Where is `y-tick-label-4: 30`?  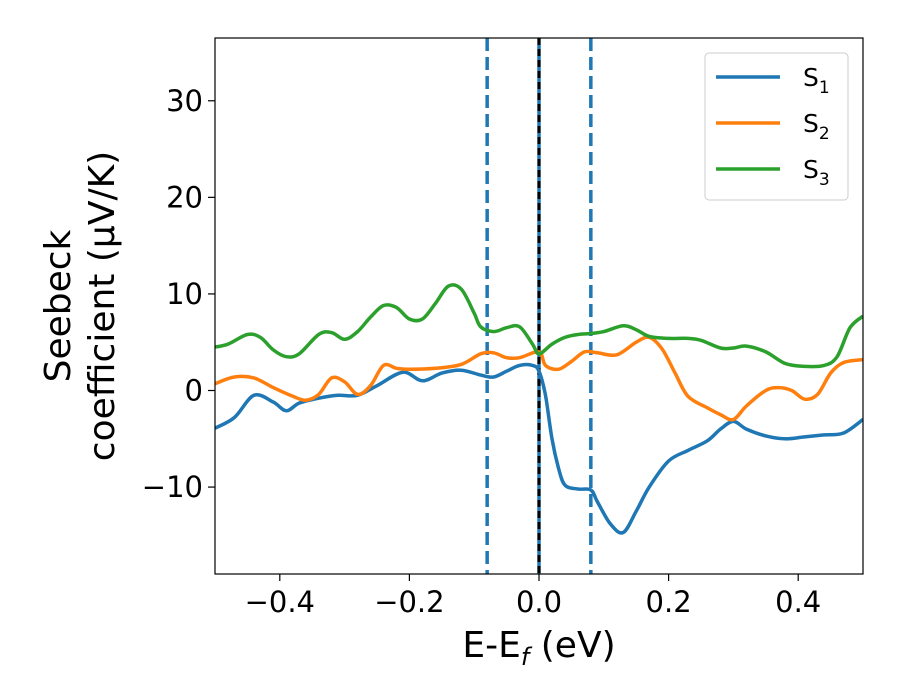
y-tick-label-4: 30 is located at coordinates (184, 101).